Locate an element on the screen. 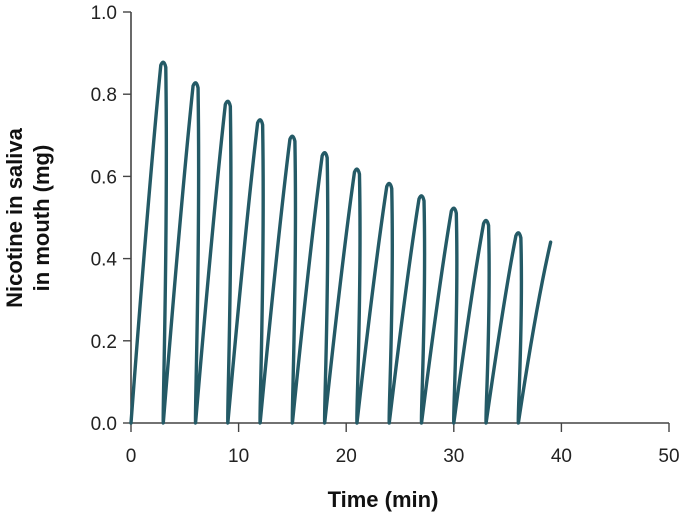 This screenshot has width=685, height=519. y-tick-label: 1.0 is located at coordinates (104, 13).